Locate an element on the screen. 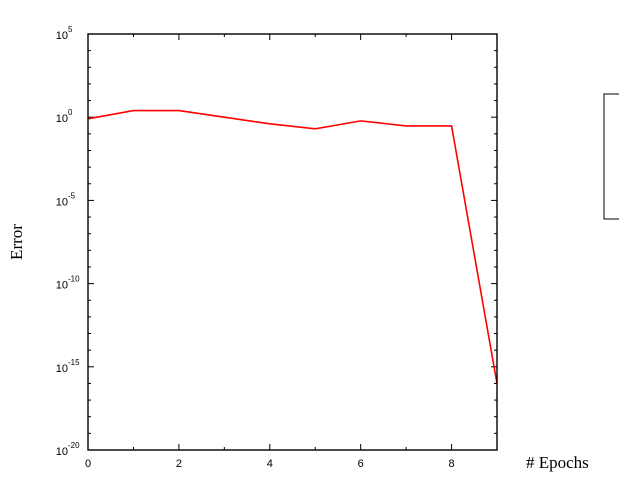  x-tick-label: 0 is located at coordinates (88, 464).